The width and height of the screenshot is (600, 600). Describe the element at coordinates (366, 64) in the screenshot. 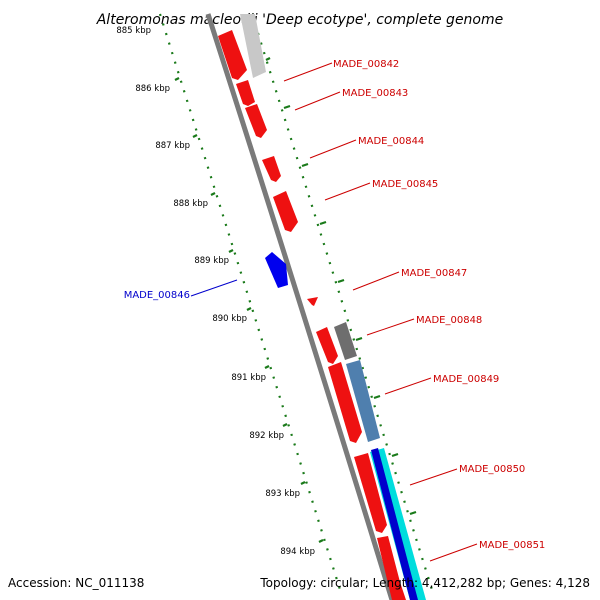

I see `gene-label: MADE_00842` at that location.